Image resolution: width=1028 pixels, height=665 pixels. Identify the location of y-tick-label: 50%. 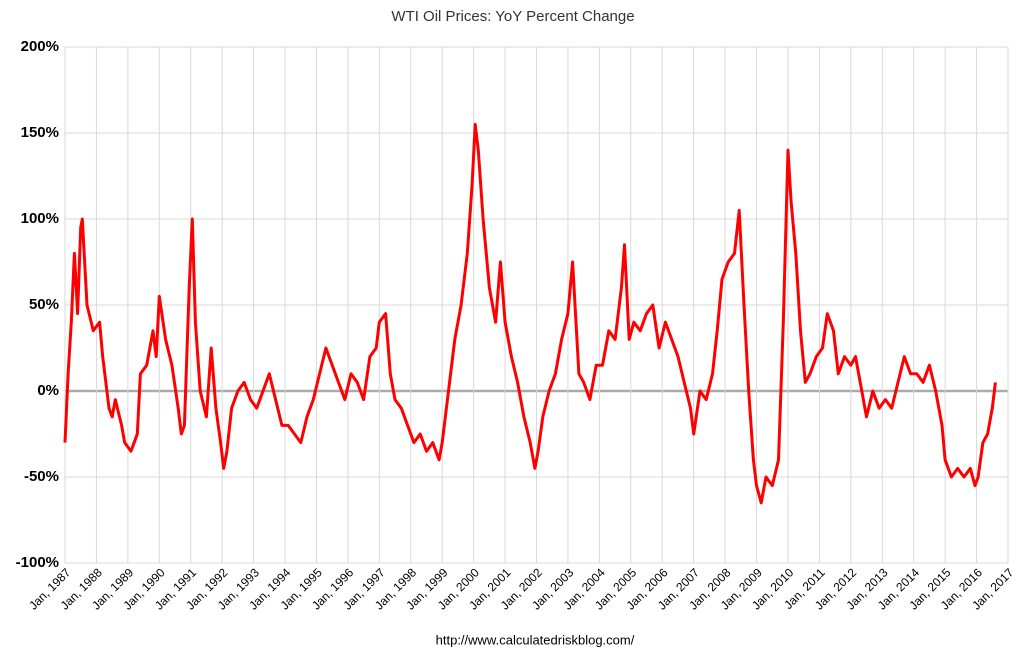
(44, 304).